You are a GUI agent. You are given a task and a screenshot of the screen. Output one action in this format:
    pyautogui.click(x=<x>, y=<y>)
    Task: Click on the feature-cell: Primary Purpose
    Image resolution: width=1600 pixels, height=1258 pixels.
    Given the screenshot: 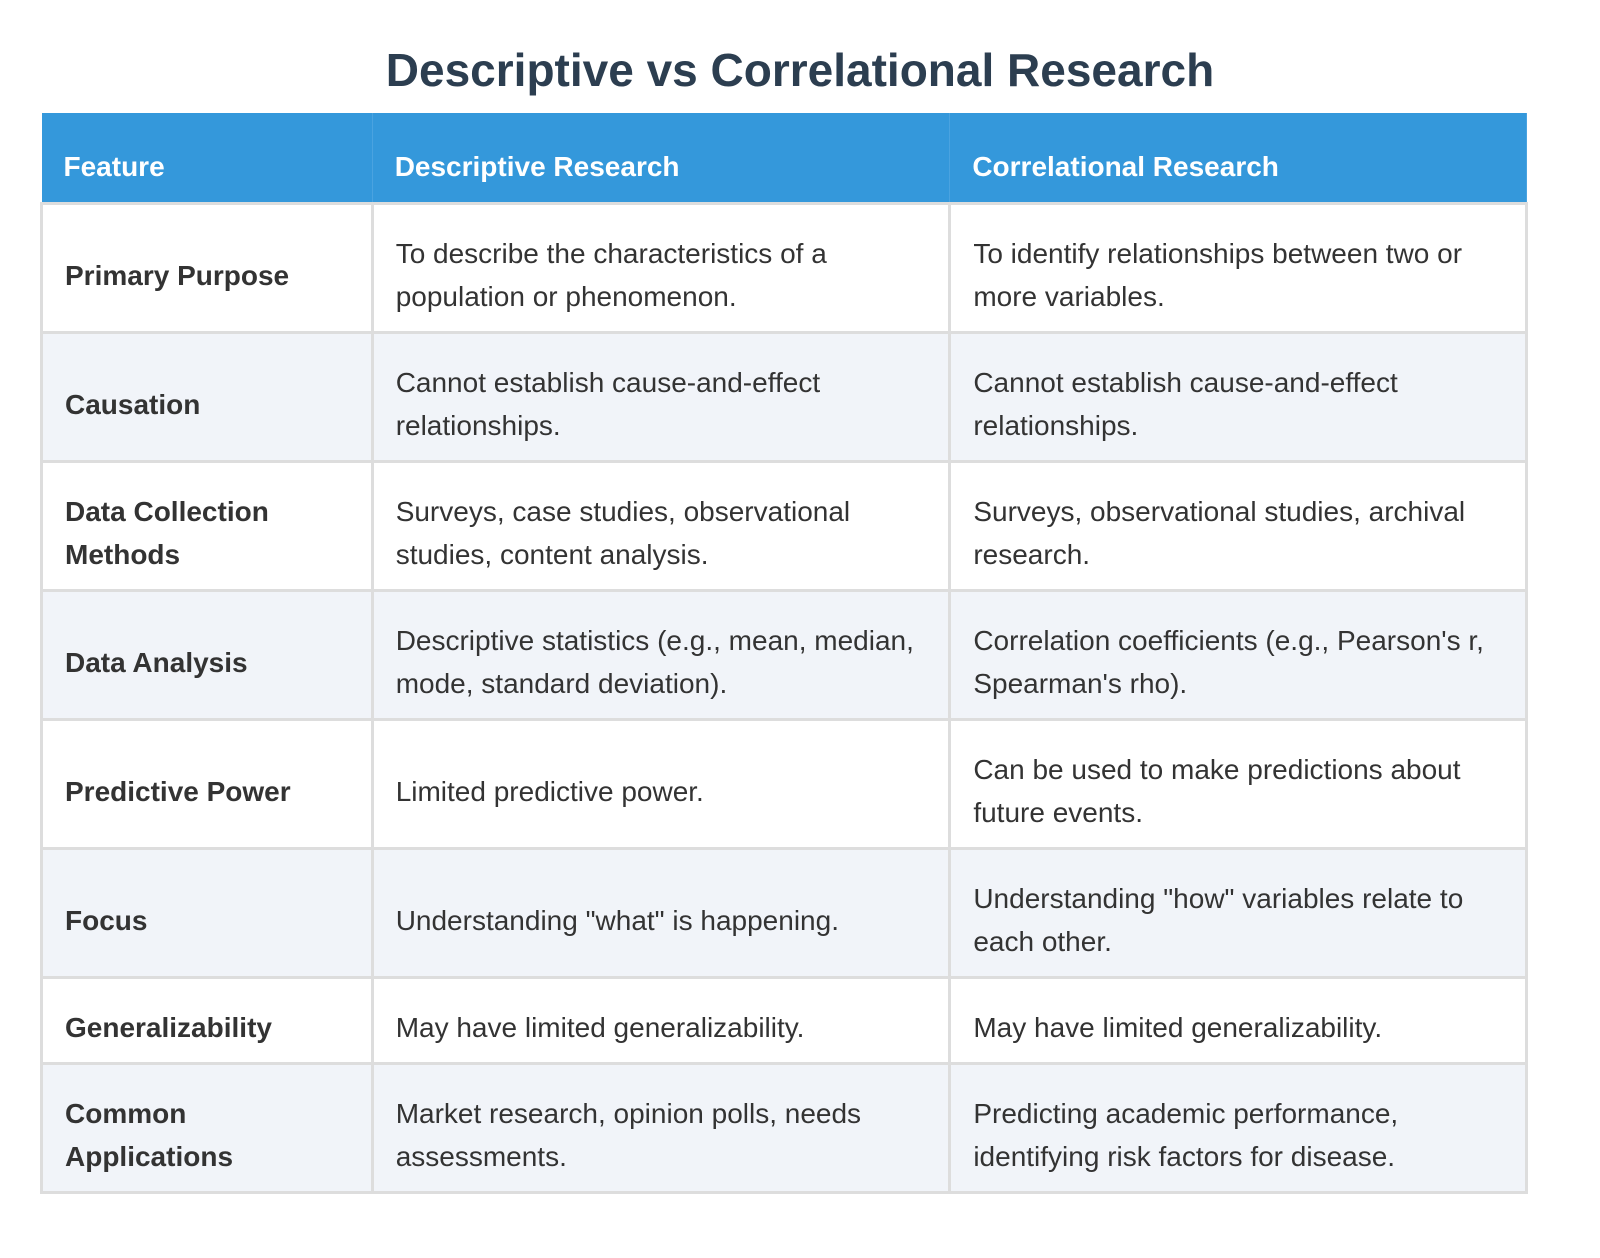 What is the action you would take?
    pyautogui.click(x=207, y=268)
    